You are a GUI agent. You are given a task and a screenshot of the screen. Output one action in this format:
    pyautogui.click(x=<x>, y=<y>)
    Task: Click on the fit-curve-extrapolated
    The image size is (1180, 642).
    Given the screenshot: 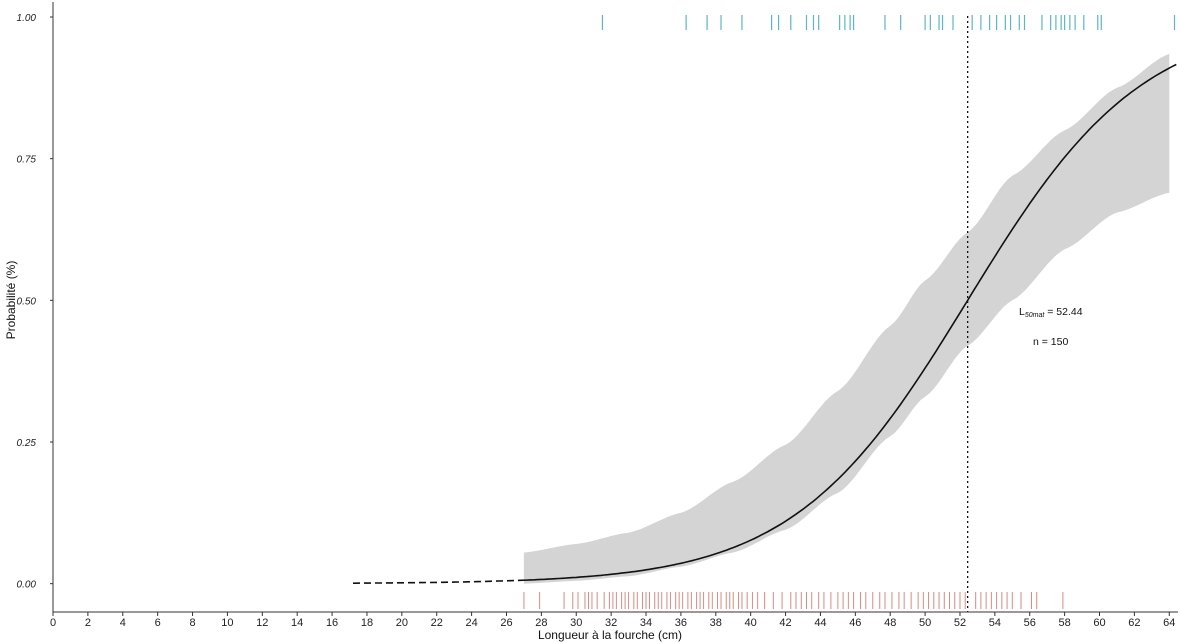 What is the action you would take?
    pyautogui.click(x=438, y=581)
    